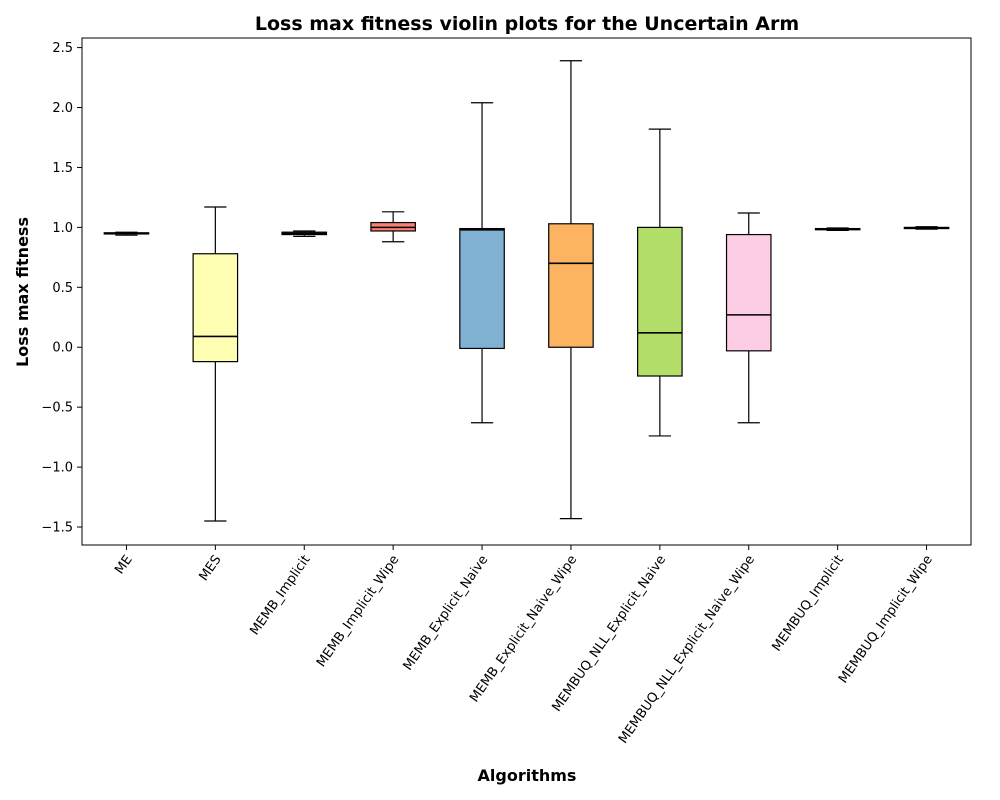 The height and width of the screenshot is (800, 1000). I want to click on x-tick-label: MEMBUQ_Implicit, so click(807, 604).